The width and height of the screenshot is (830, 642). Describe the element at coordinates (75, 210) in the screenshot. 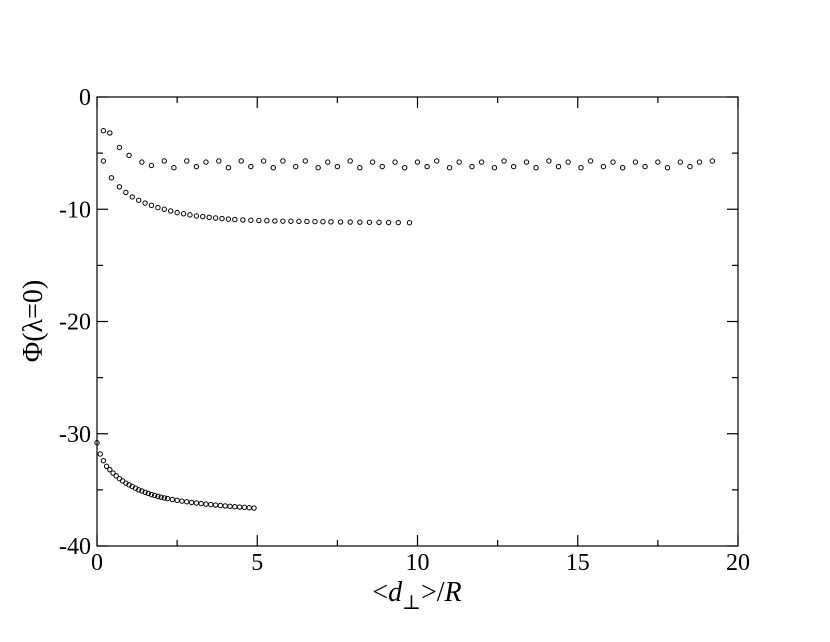

I see `y-tick-label: -10` at that location.